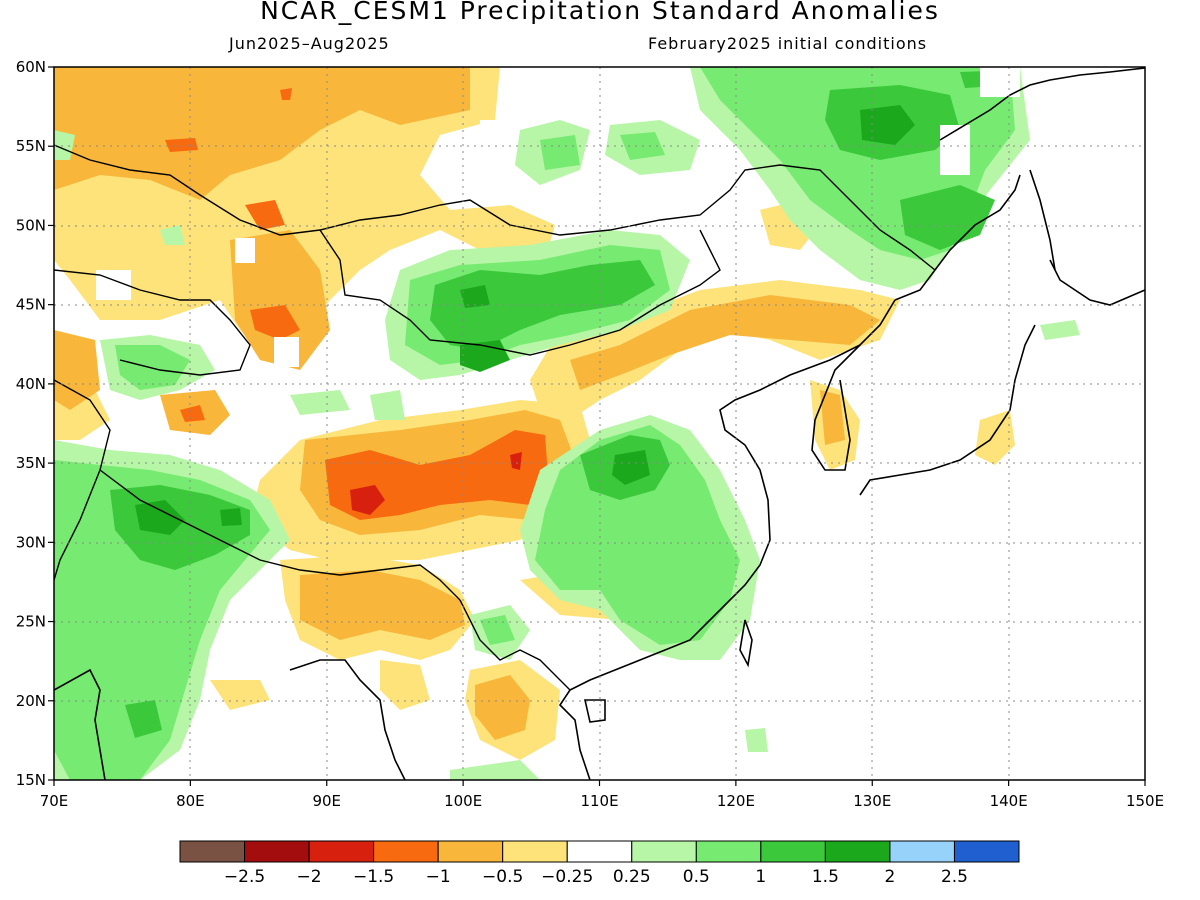  What do you see at coordinates (190, 801) in the screenshot?
I see `lon-tick-label: 80E` at bounding box center [190, 801].